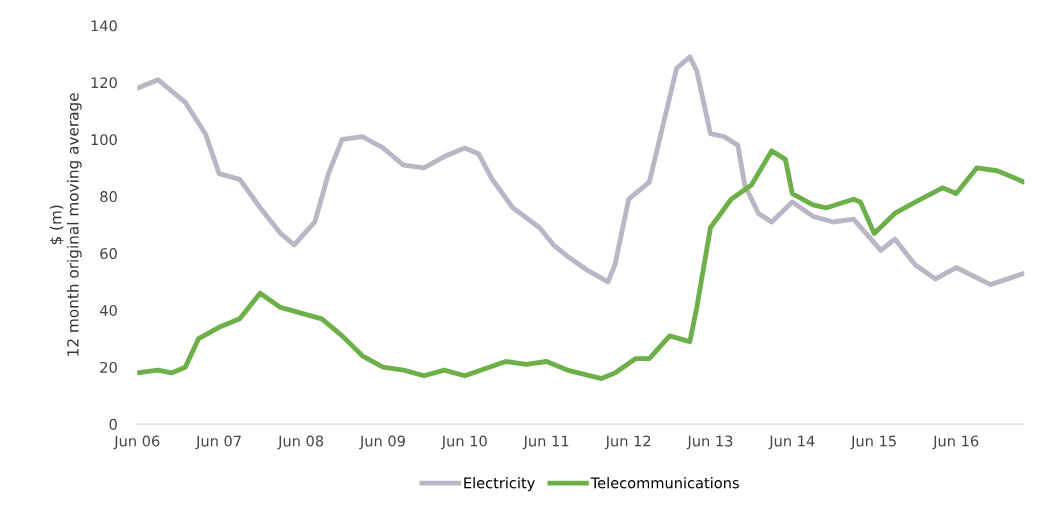  What do you see at coordinates (300, 442) in the screenshot?
I see `x-tick-label: Jun 08` at bounding box center [300, 442].